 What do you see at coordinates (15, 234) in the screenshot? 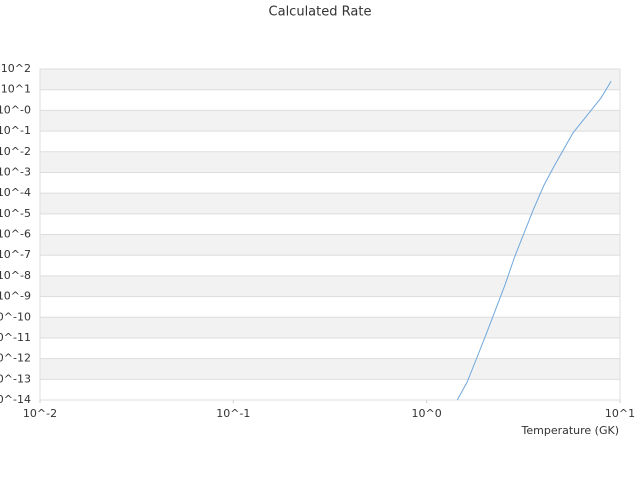
I see `y-tick-label: 10^-6` at bounding box center [15, 234].